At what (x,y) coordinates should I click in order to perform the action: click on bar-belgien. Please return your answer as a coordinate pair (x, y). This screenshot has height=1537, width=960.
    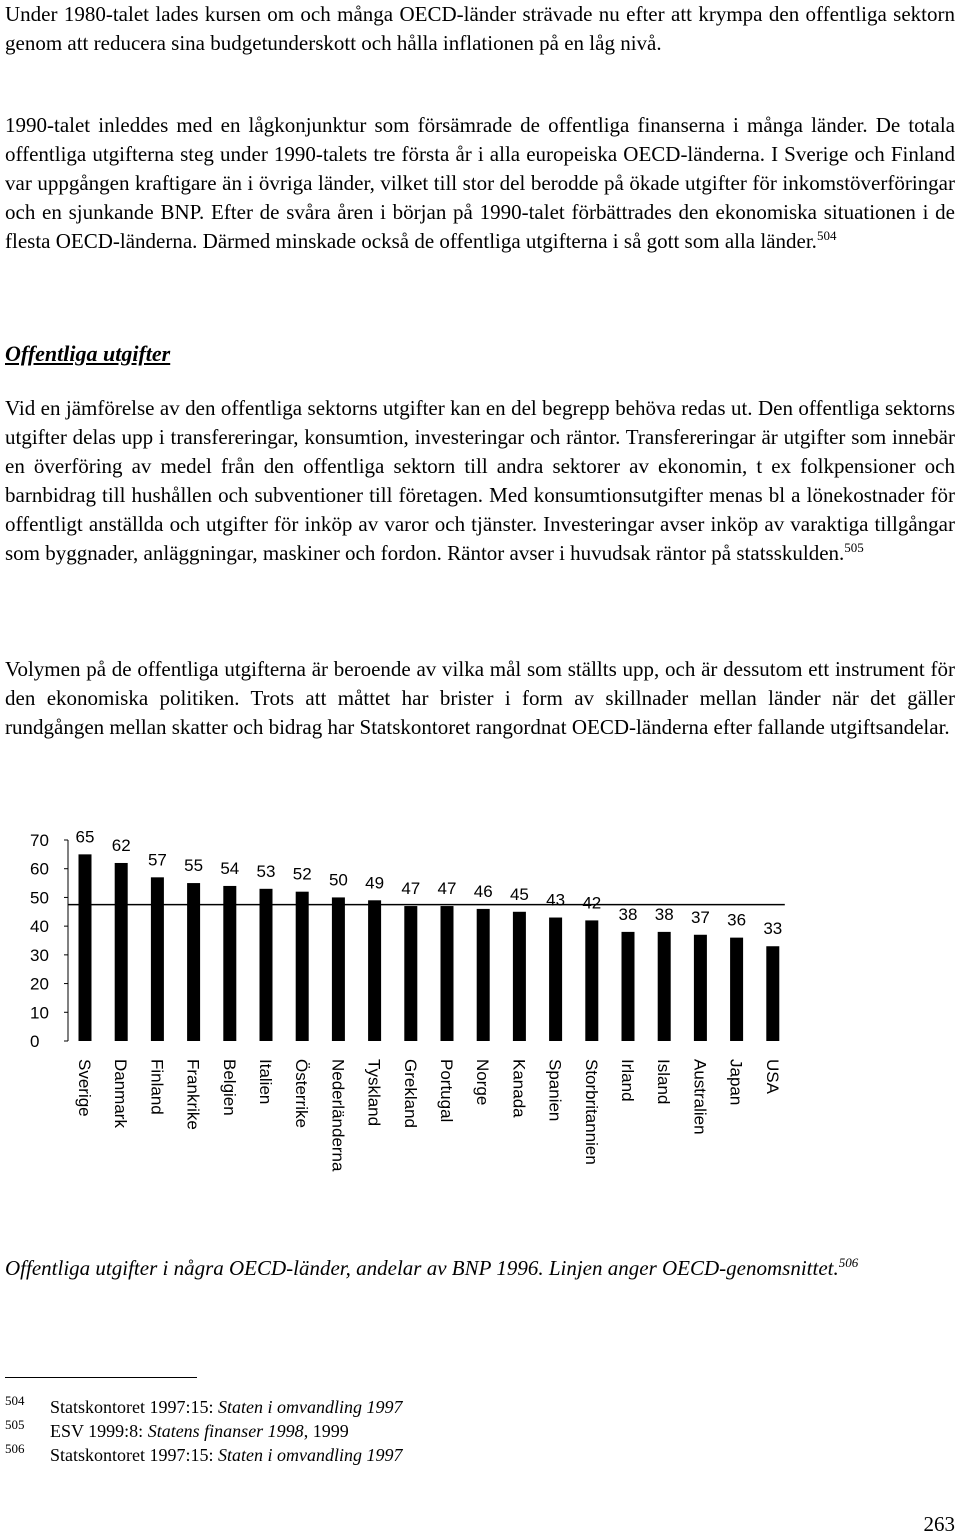
    Looking at the image, I should click on (230, 963).